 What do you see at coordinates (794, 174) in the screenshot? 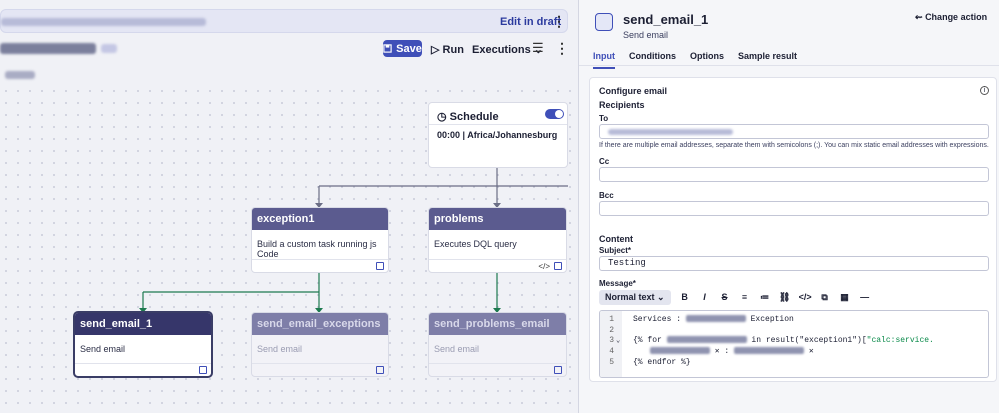
I see `cc-field` at bounding box center [794, 174].